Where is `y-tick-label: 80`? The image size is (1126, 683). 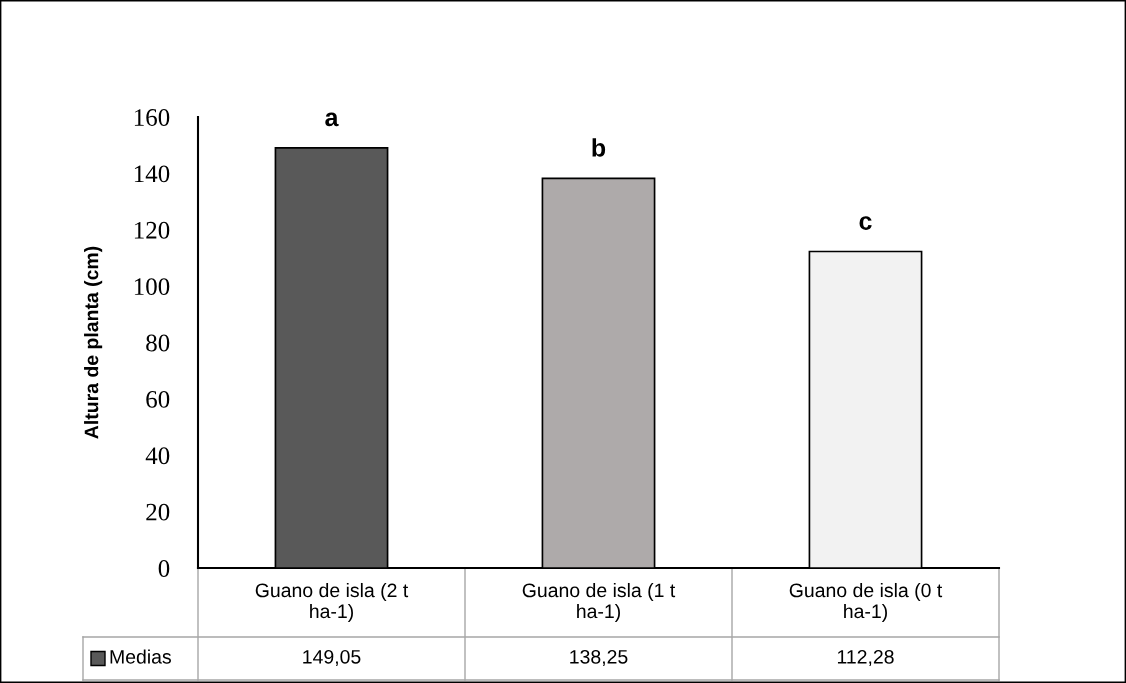
y-tick-label: 80 is located at coordinates (158, 343).